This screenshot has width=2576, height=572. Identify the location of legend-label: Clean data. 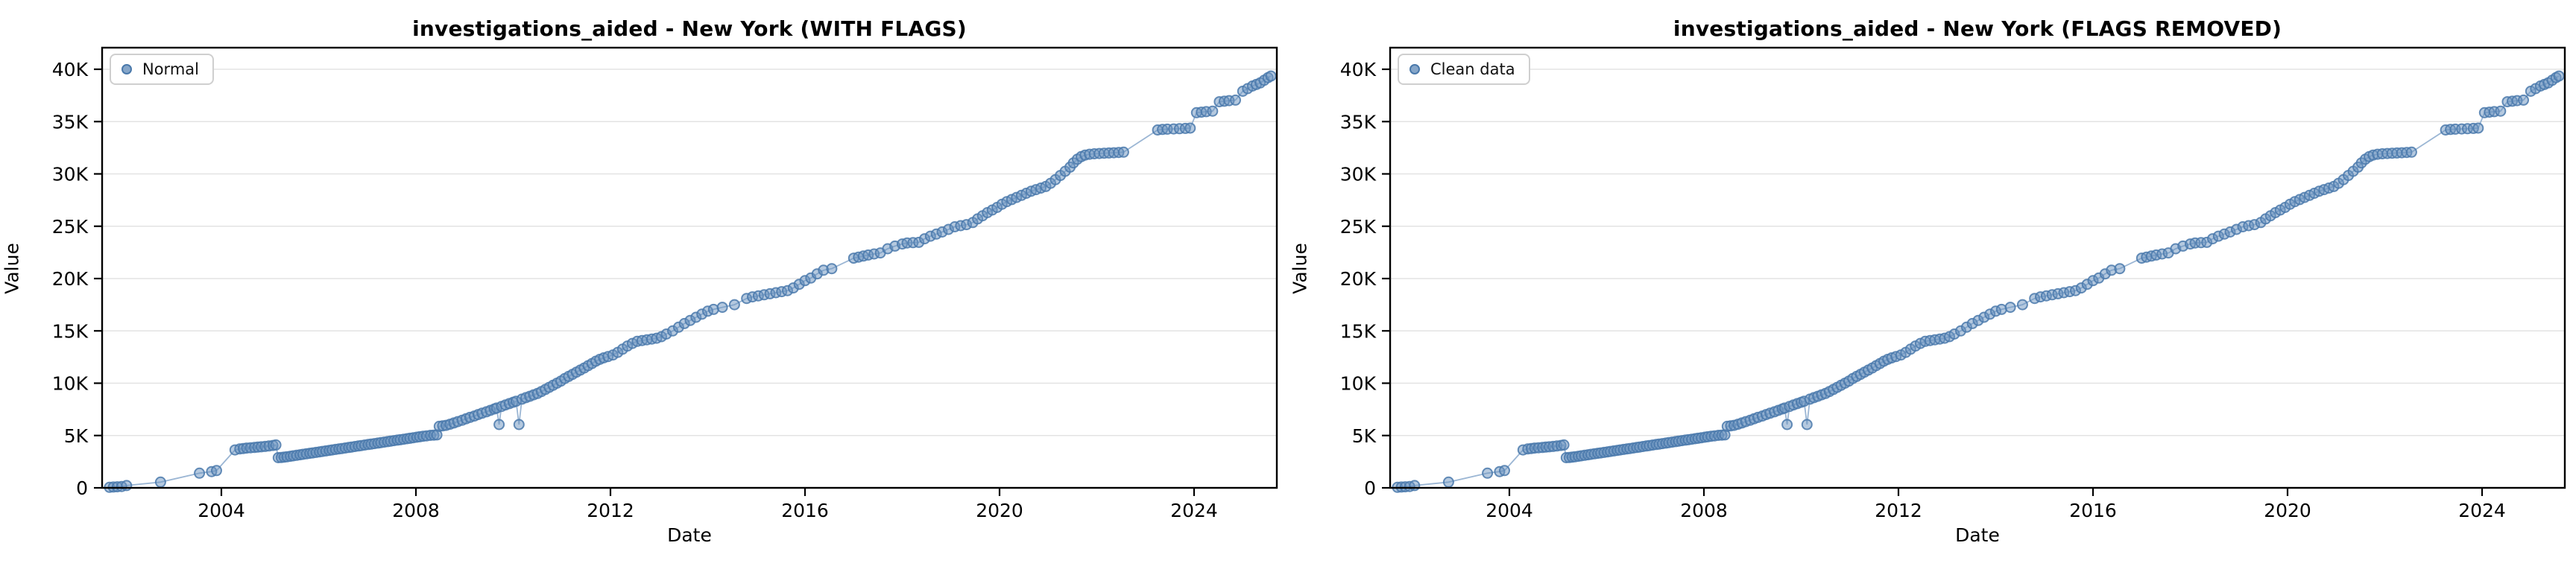
(1472, 69).